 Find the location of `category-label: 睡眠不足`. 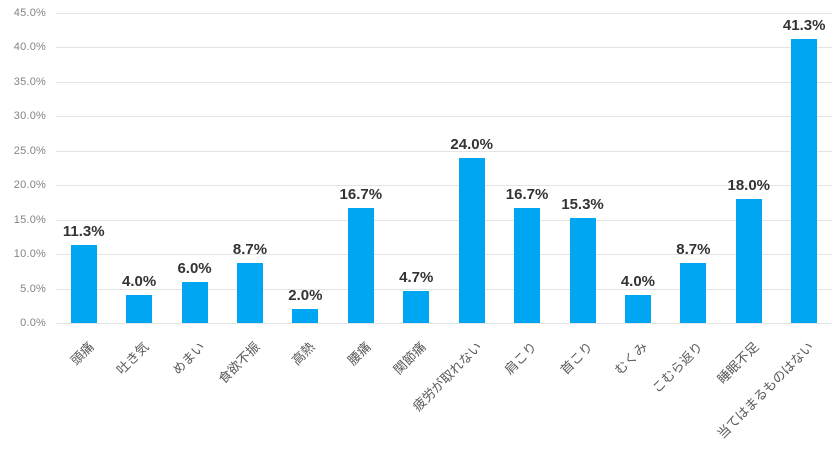

category-label: 睡眠不足 is located at coordinates (738, 363).